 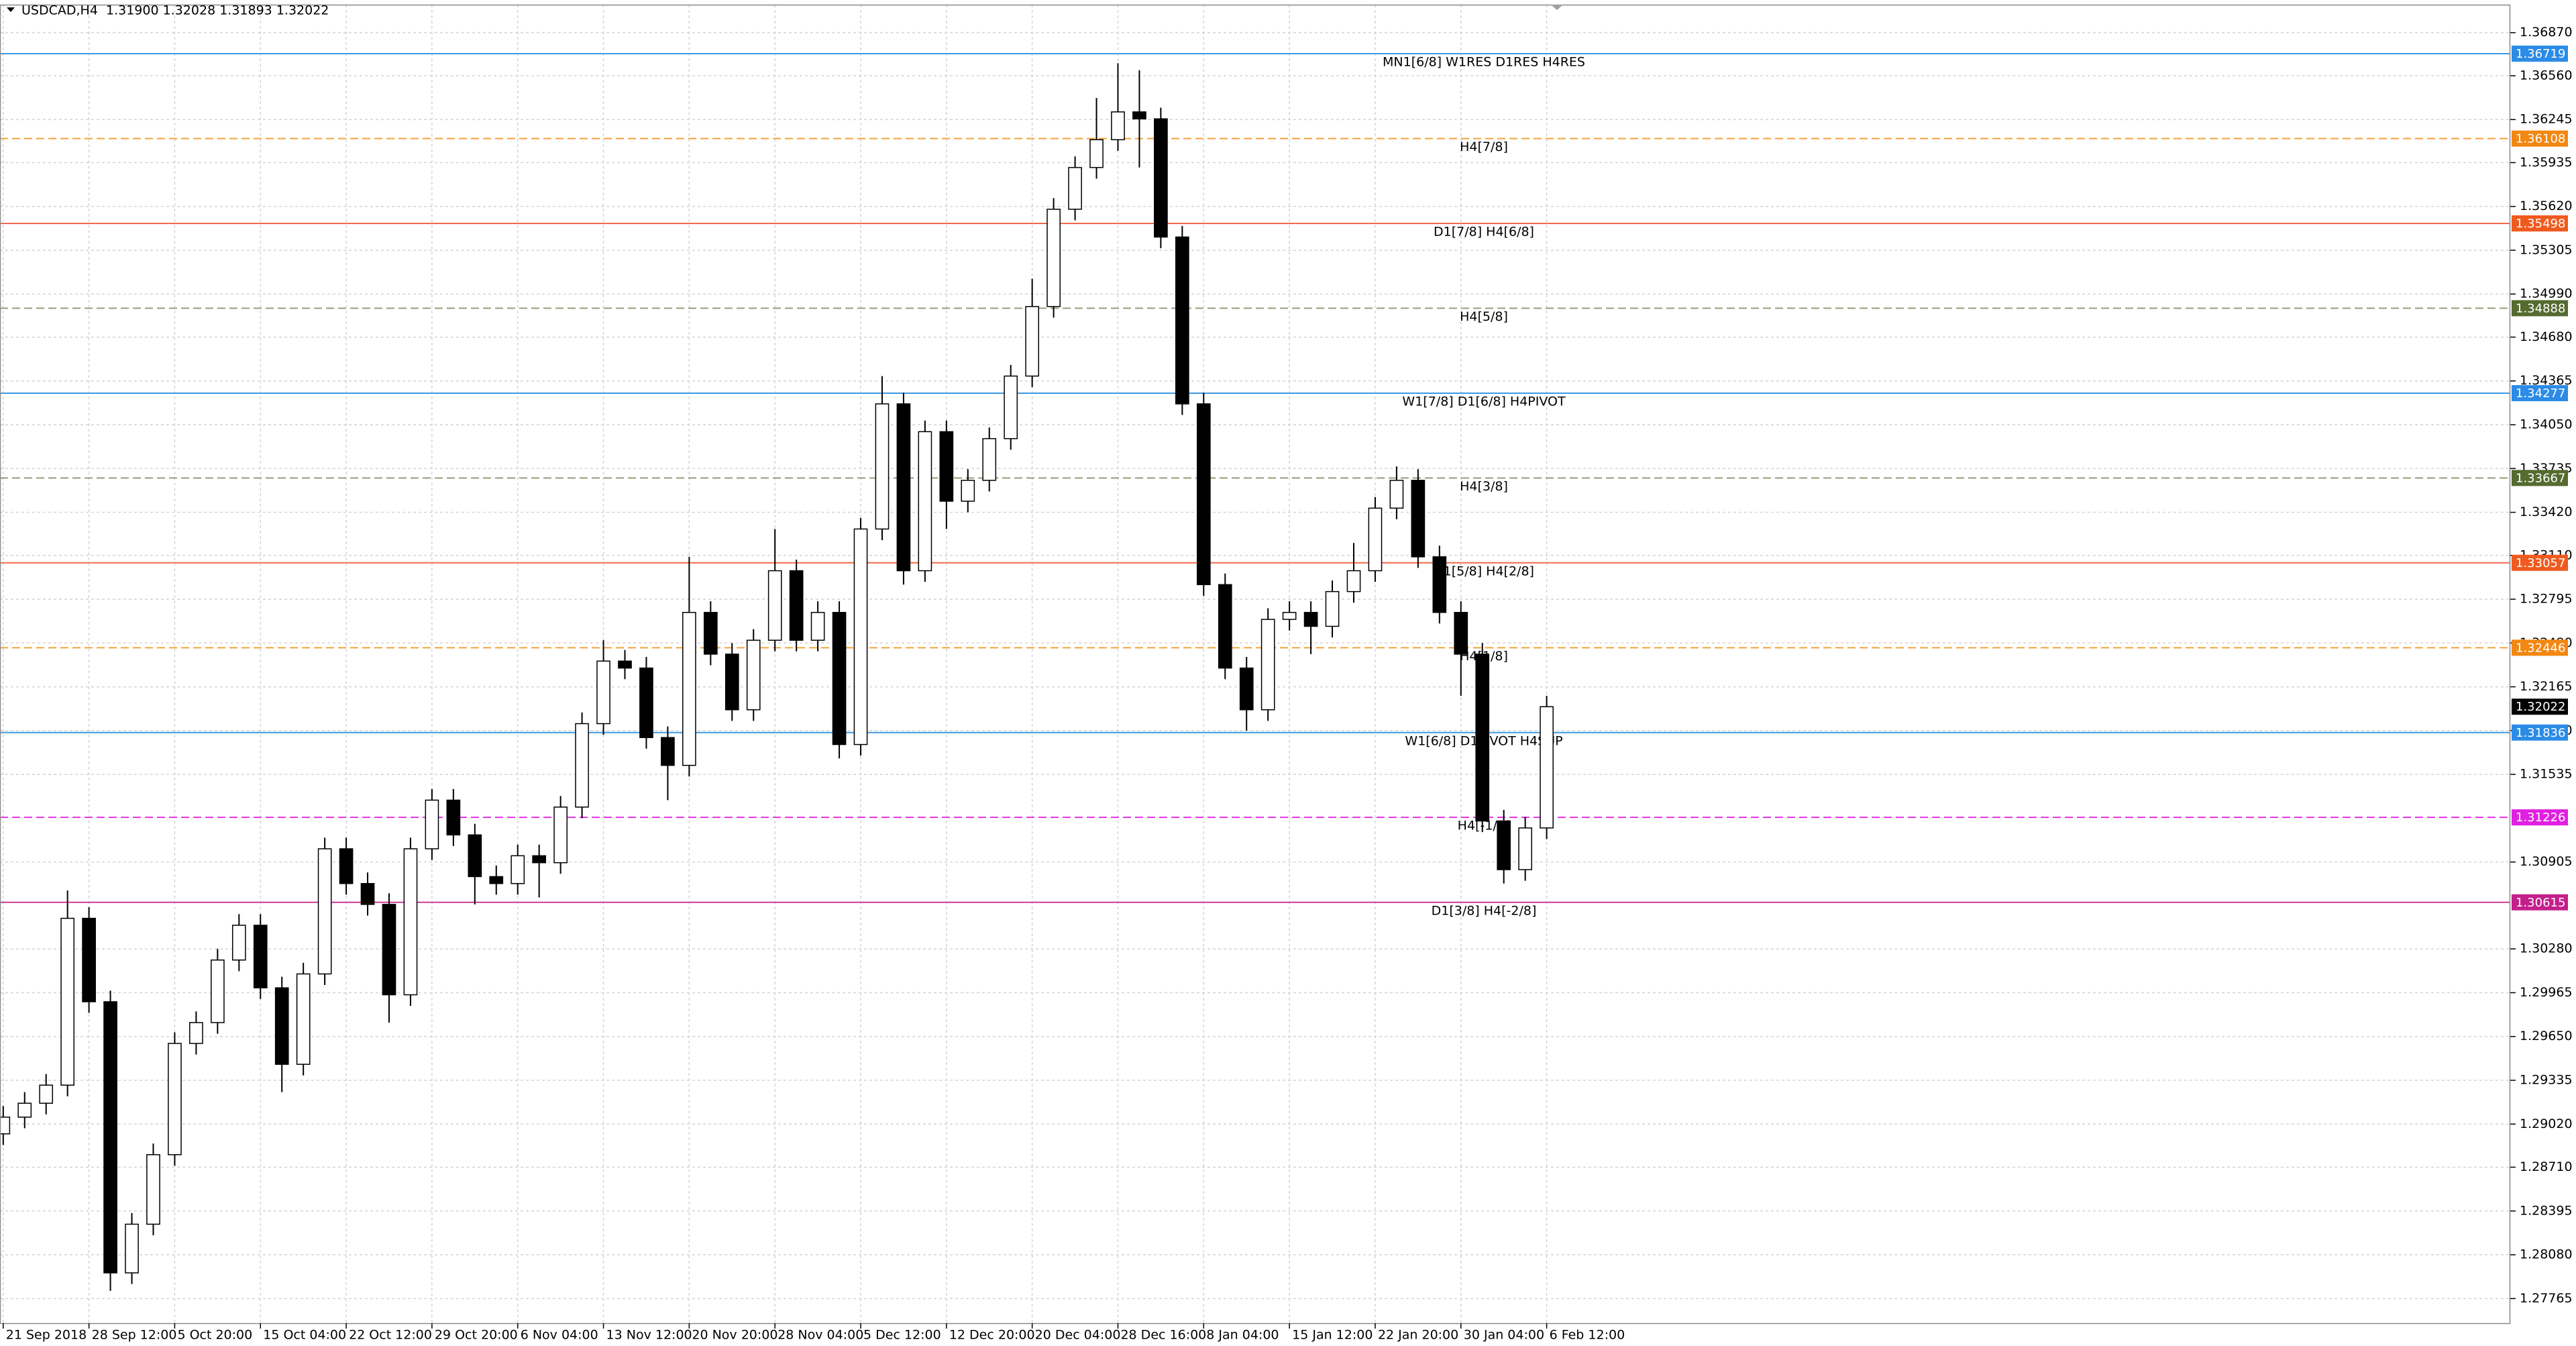 What do you see at coordinates (734, 1336) in the screenshot?
I see `x-tick-label: 20 Nov 20:00` at bounding box center [734, 1336].